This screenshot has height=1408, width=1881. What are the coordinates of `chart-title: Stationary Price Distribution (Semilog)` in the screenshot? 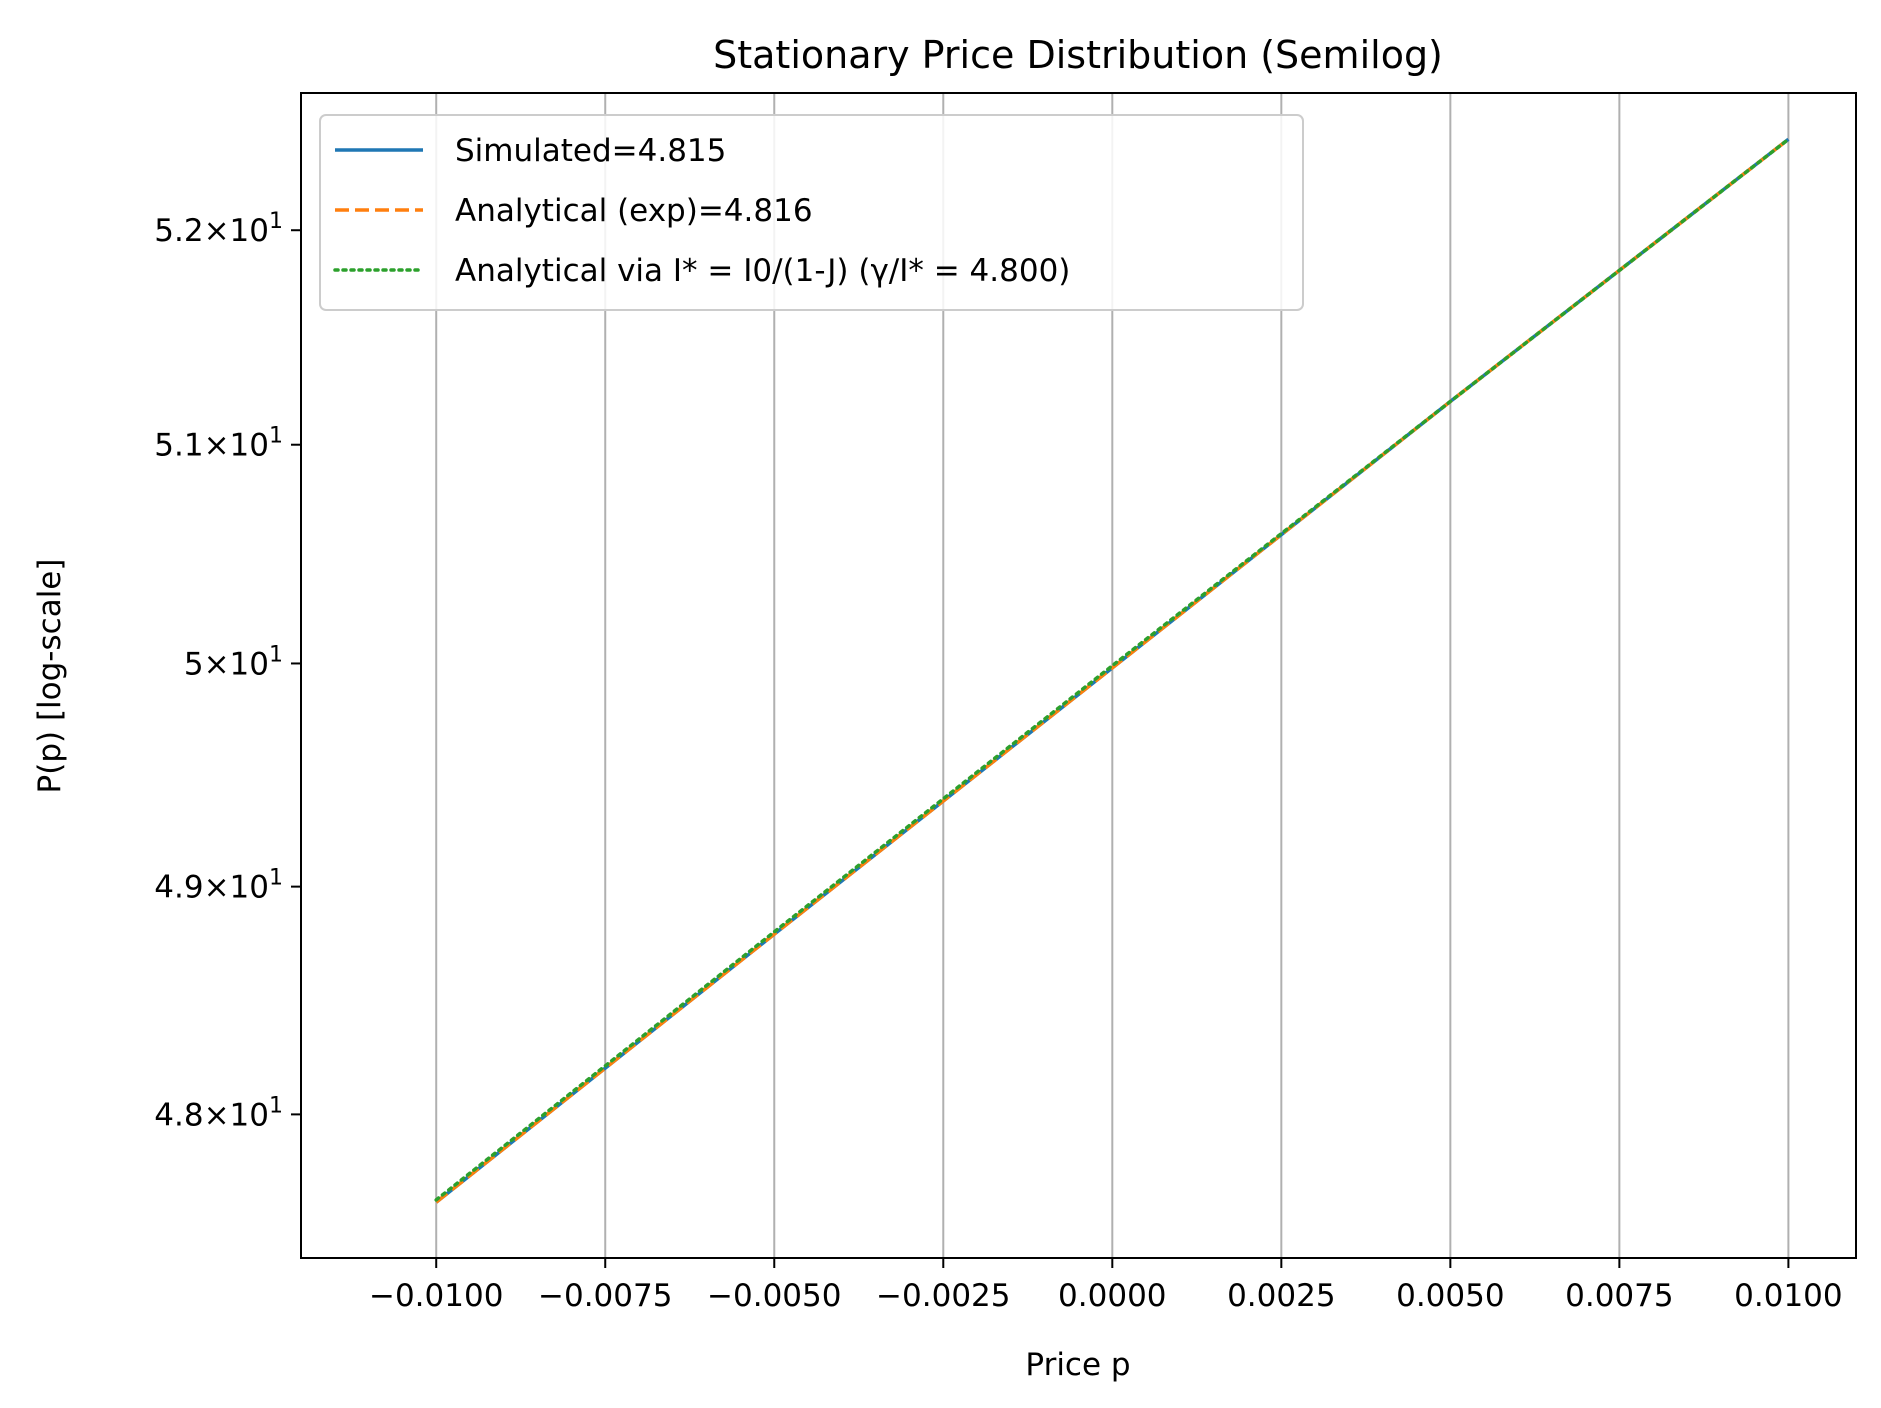 It's located at (1078, 55).